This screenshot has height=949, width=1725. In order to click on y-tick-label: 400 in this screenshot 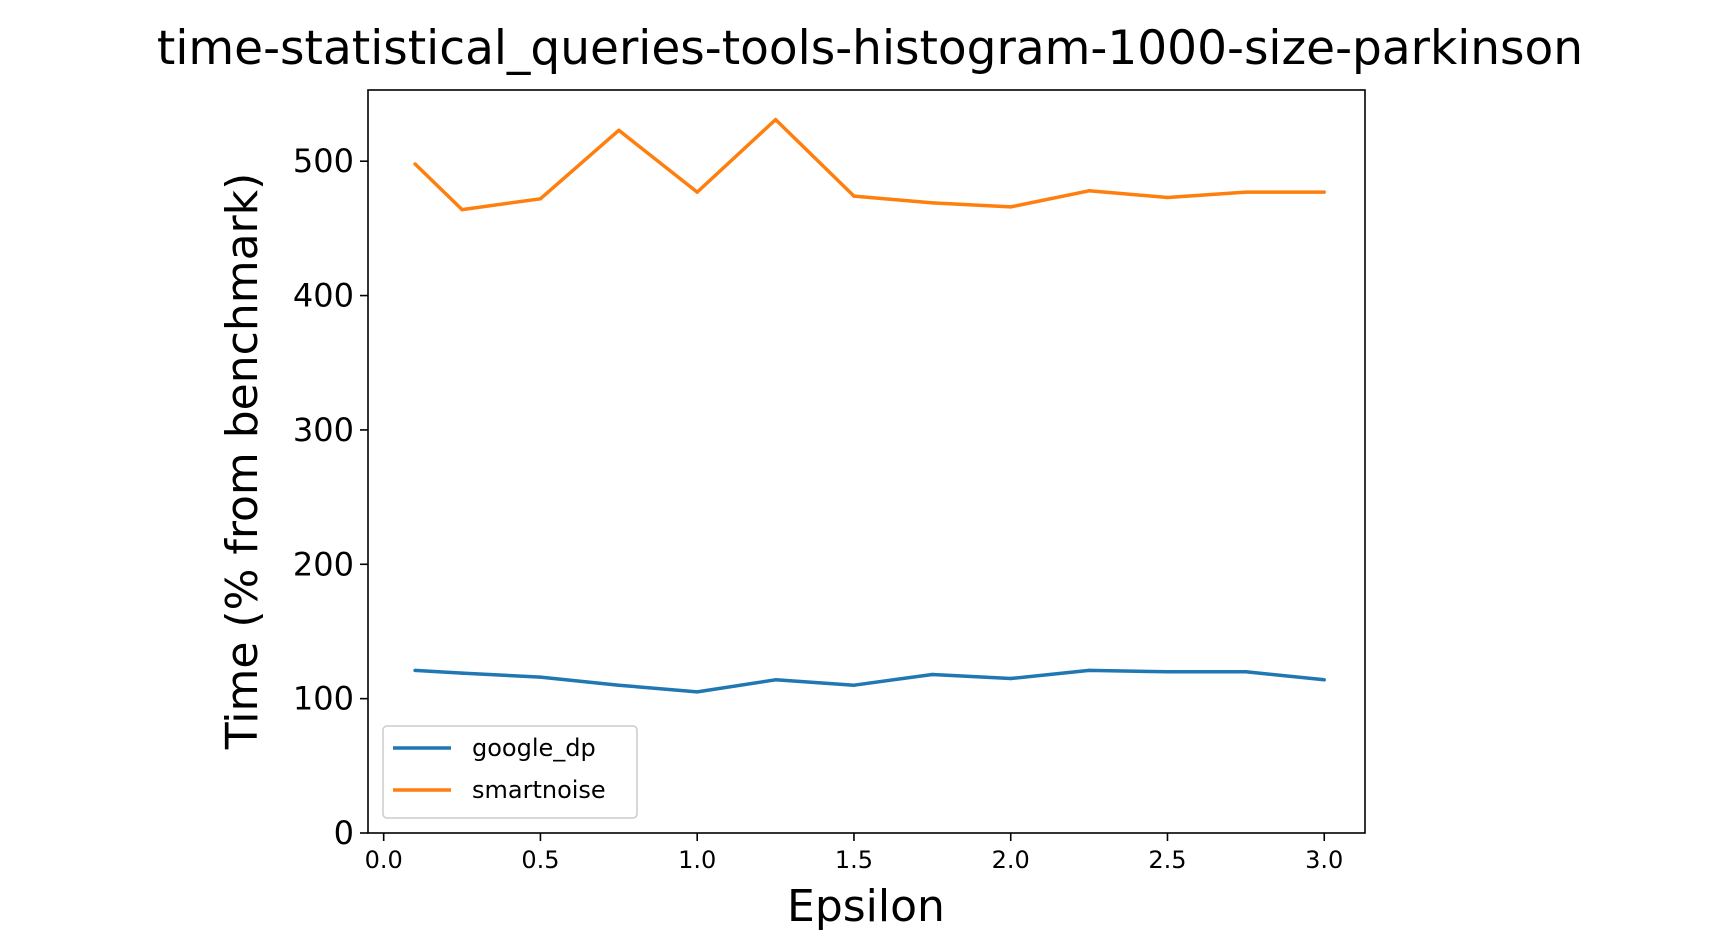, I will do `click(323, 296)`.